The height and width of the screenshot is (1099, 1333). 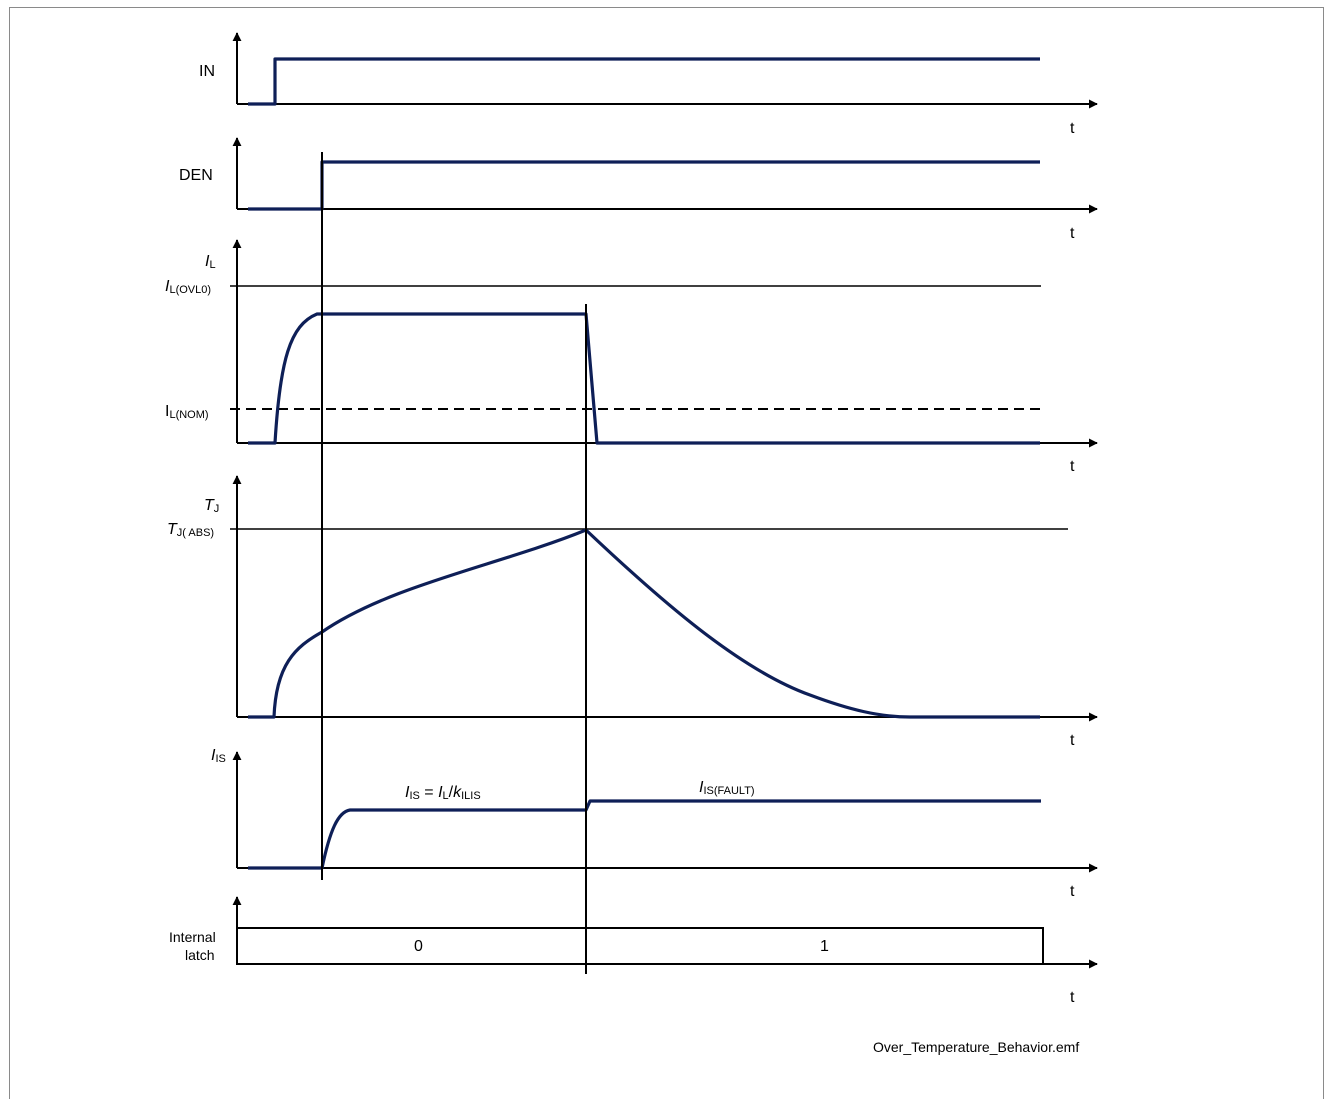 What do you see at coordinates (192, 937) in the screenshot?
I see `latch-label-line1: Internal` at bounding box center [192, 937].